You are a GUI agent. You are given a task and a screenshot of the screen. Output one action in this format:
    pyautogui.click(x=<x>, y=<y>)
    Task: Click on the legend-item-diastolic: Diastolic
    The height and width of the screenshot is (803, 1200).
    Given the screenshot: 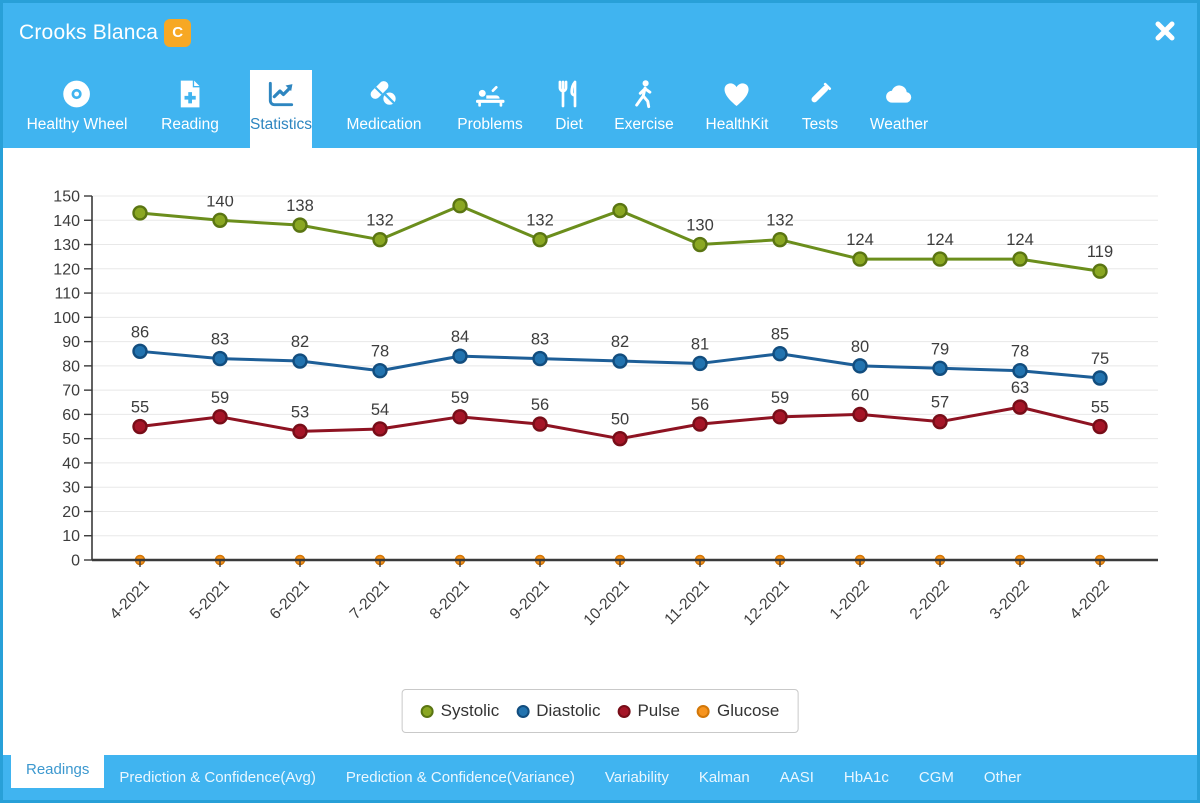 What is the action you would take?
    pyautogui.click(x=558, y=711)
    